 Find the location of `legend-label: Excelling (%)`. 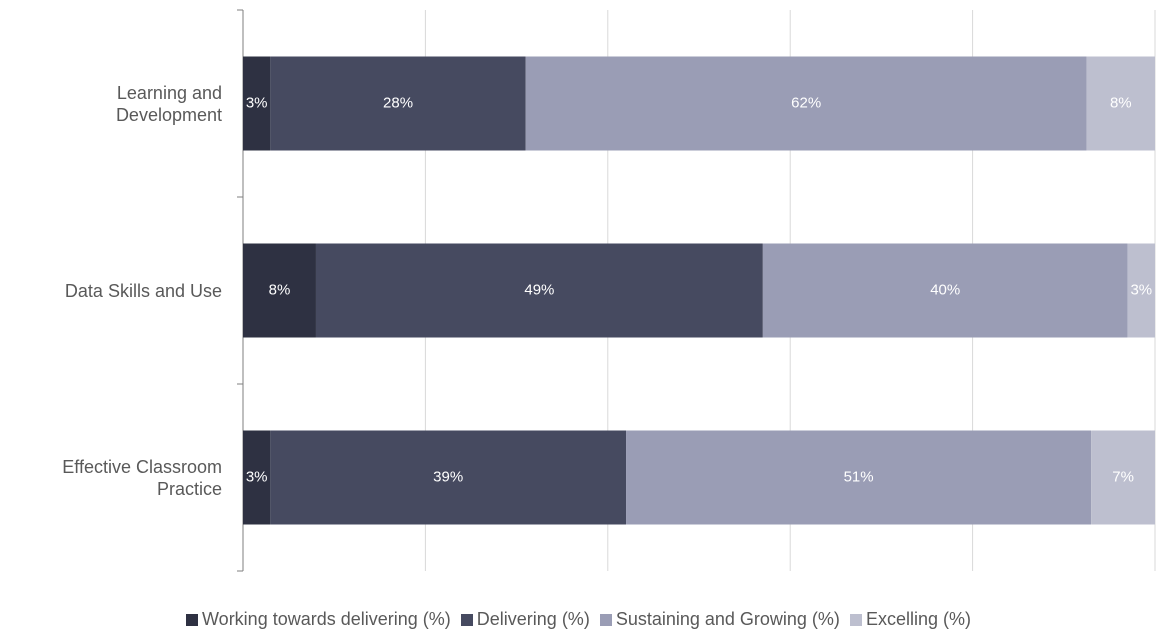

legend-label: Excelling (%) is located at coordinates (918, 619).